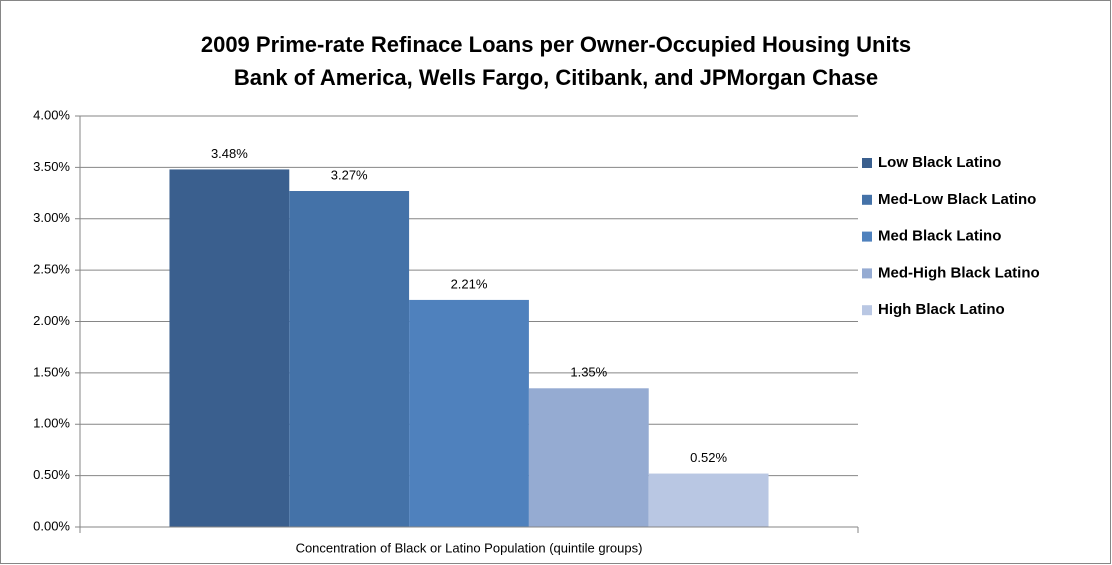 The width and height of the screenshot is (1112, 565). What do you see at coordinates (469, 283) in the screenshot?
I see `data-label: 2.21%` at bounding box center [469, 283].